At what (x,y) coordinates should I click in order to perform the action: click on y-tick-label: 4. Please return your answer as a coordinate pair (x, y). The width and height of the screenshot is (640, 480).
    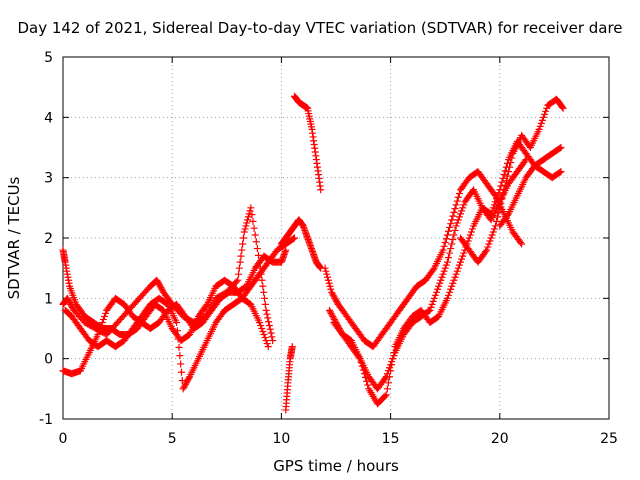
    Looking at the image, I should click on (48, 118).